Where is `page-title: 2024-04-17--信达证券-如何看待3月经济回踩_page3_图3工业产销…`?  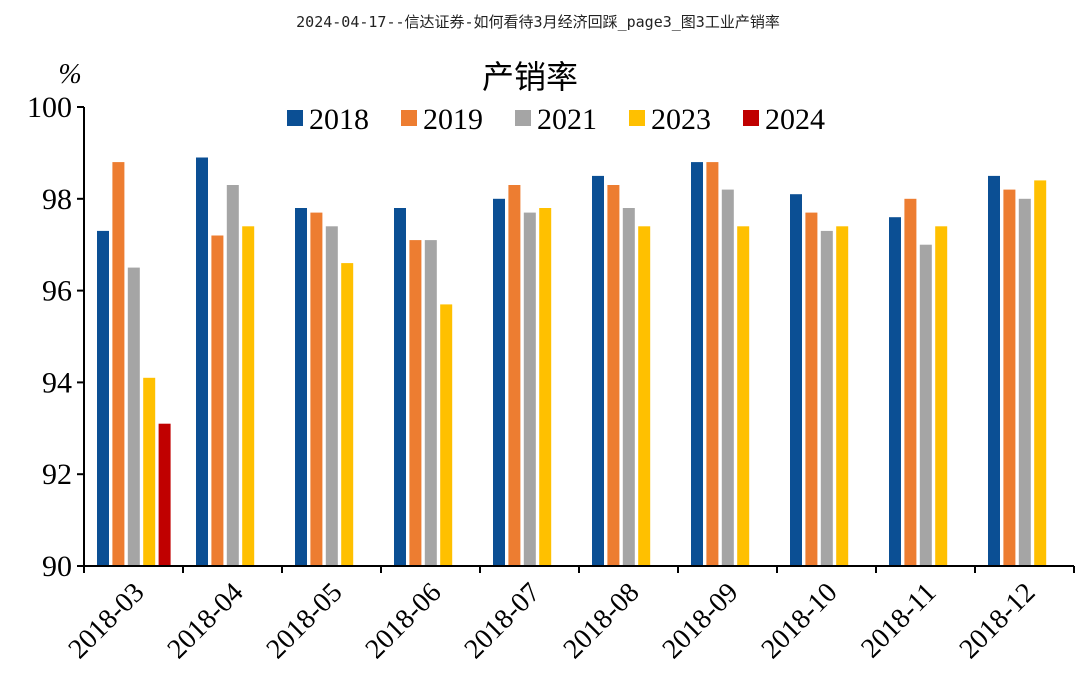
page-title: 2024-04-17--信达证券-如何看待3月经济回踩_page3_图3工业产销… is located at coordinates (538, 22).